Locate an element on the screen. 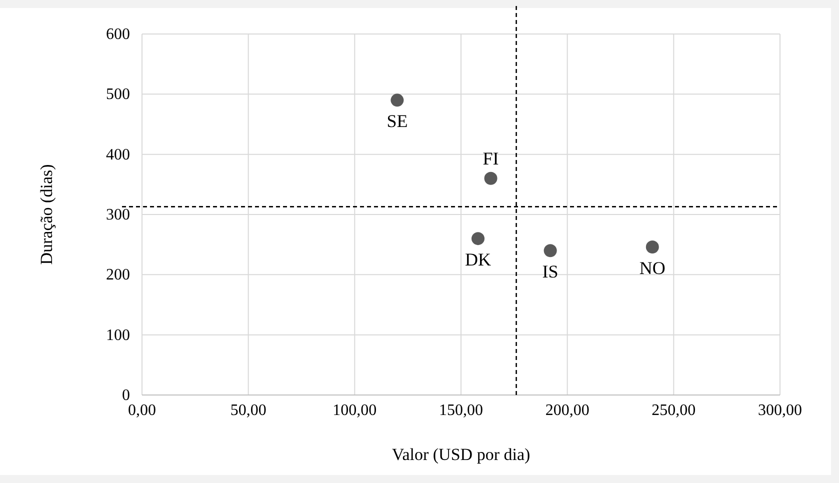 This screenshot has height=483, width=839. annotation: IS is located at coordinates (550, 272).